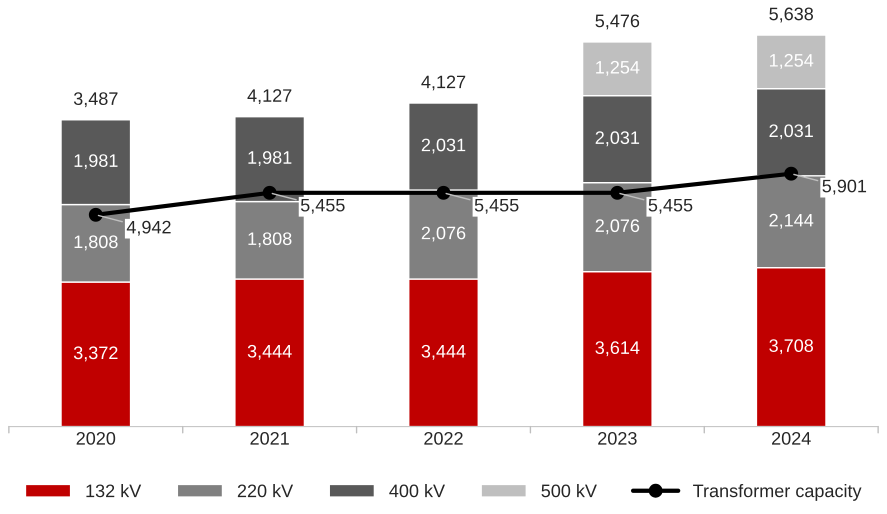 The image size is (887, 514). I want to click on annotation: 3,487, so click(96, 100).